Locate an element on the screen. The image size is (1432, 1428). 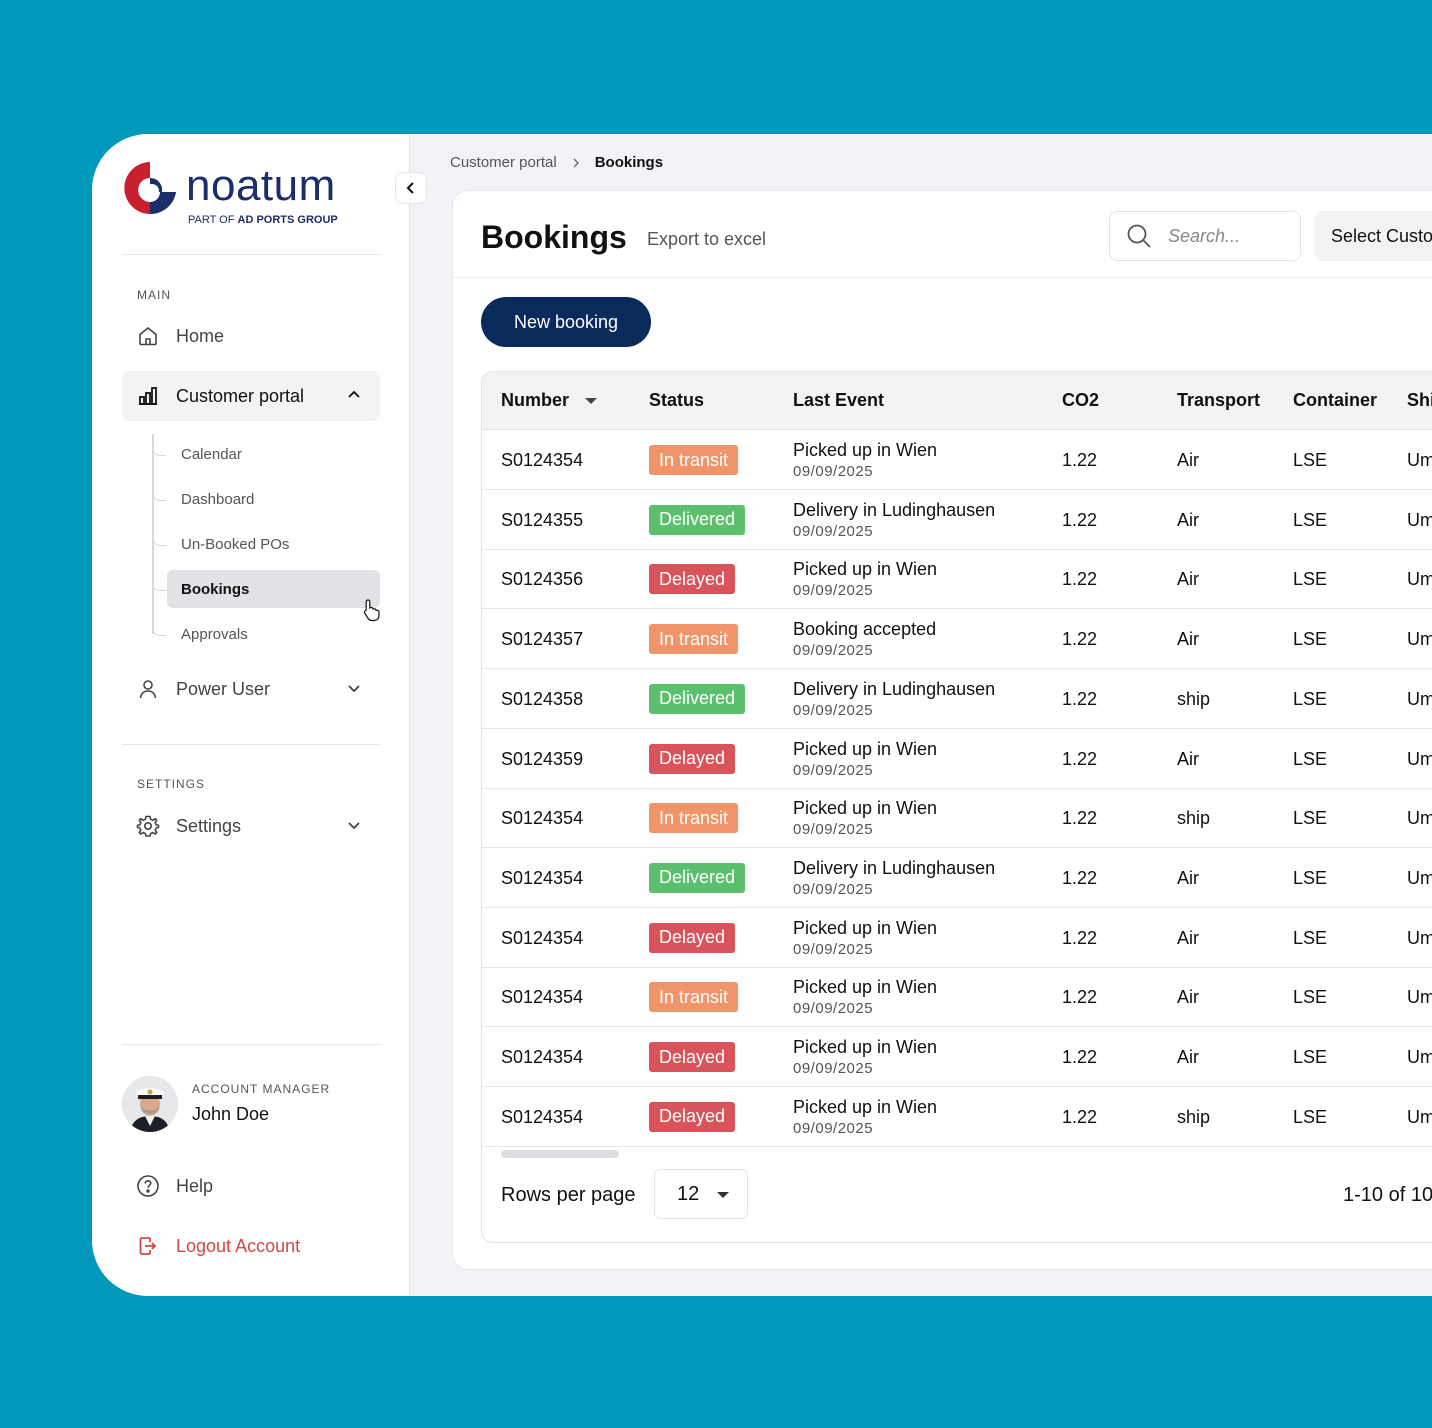
last-event-title: Booking accepted is located at coordinates (865, 629).